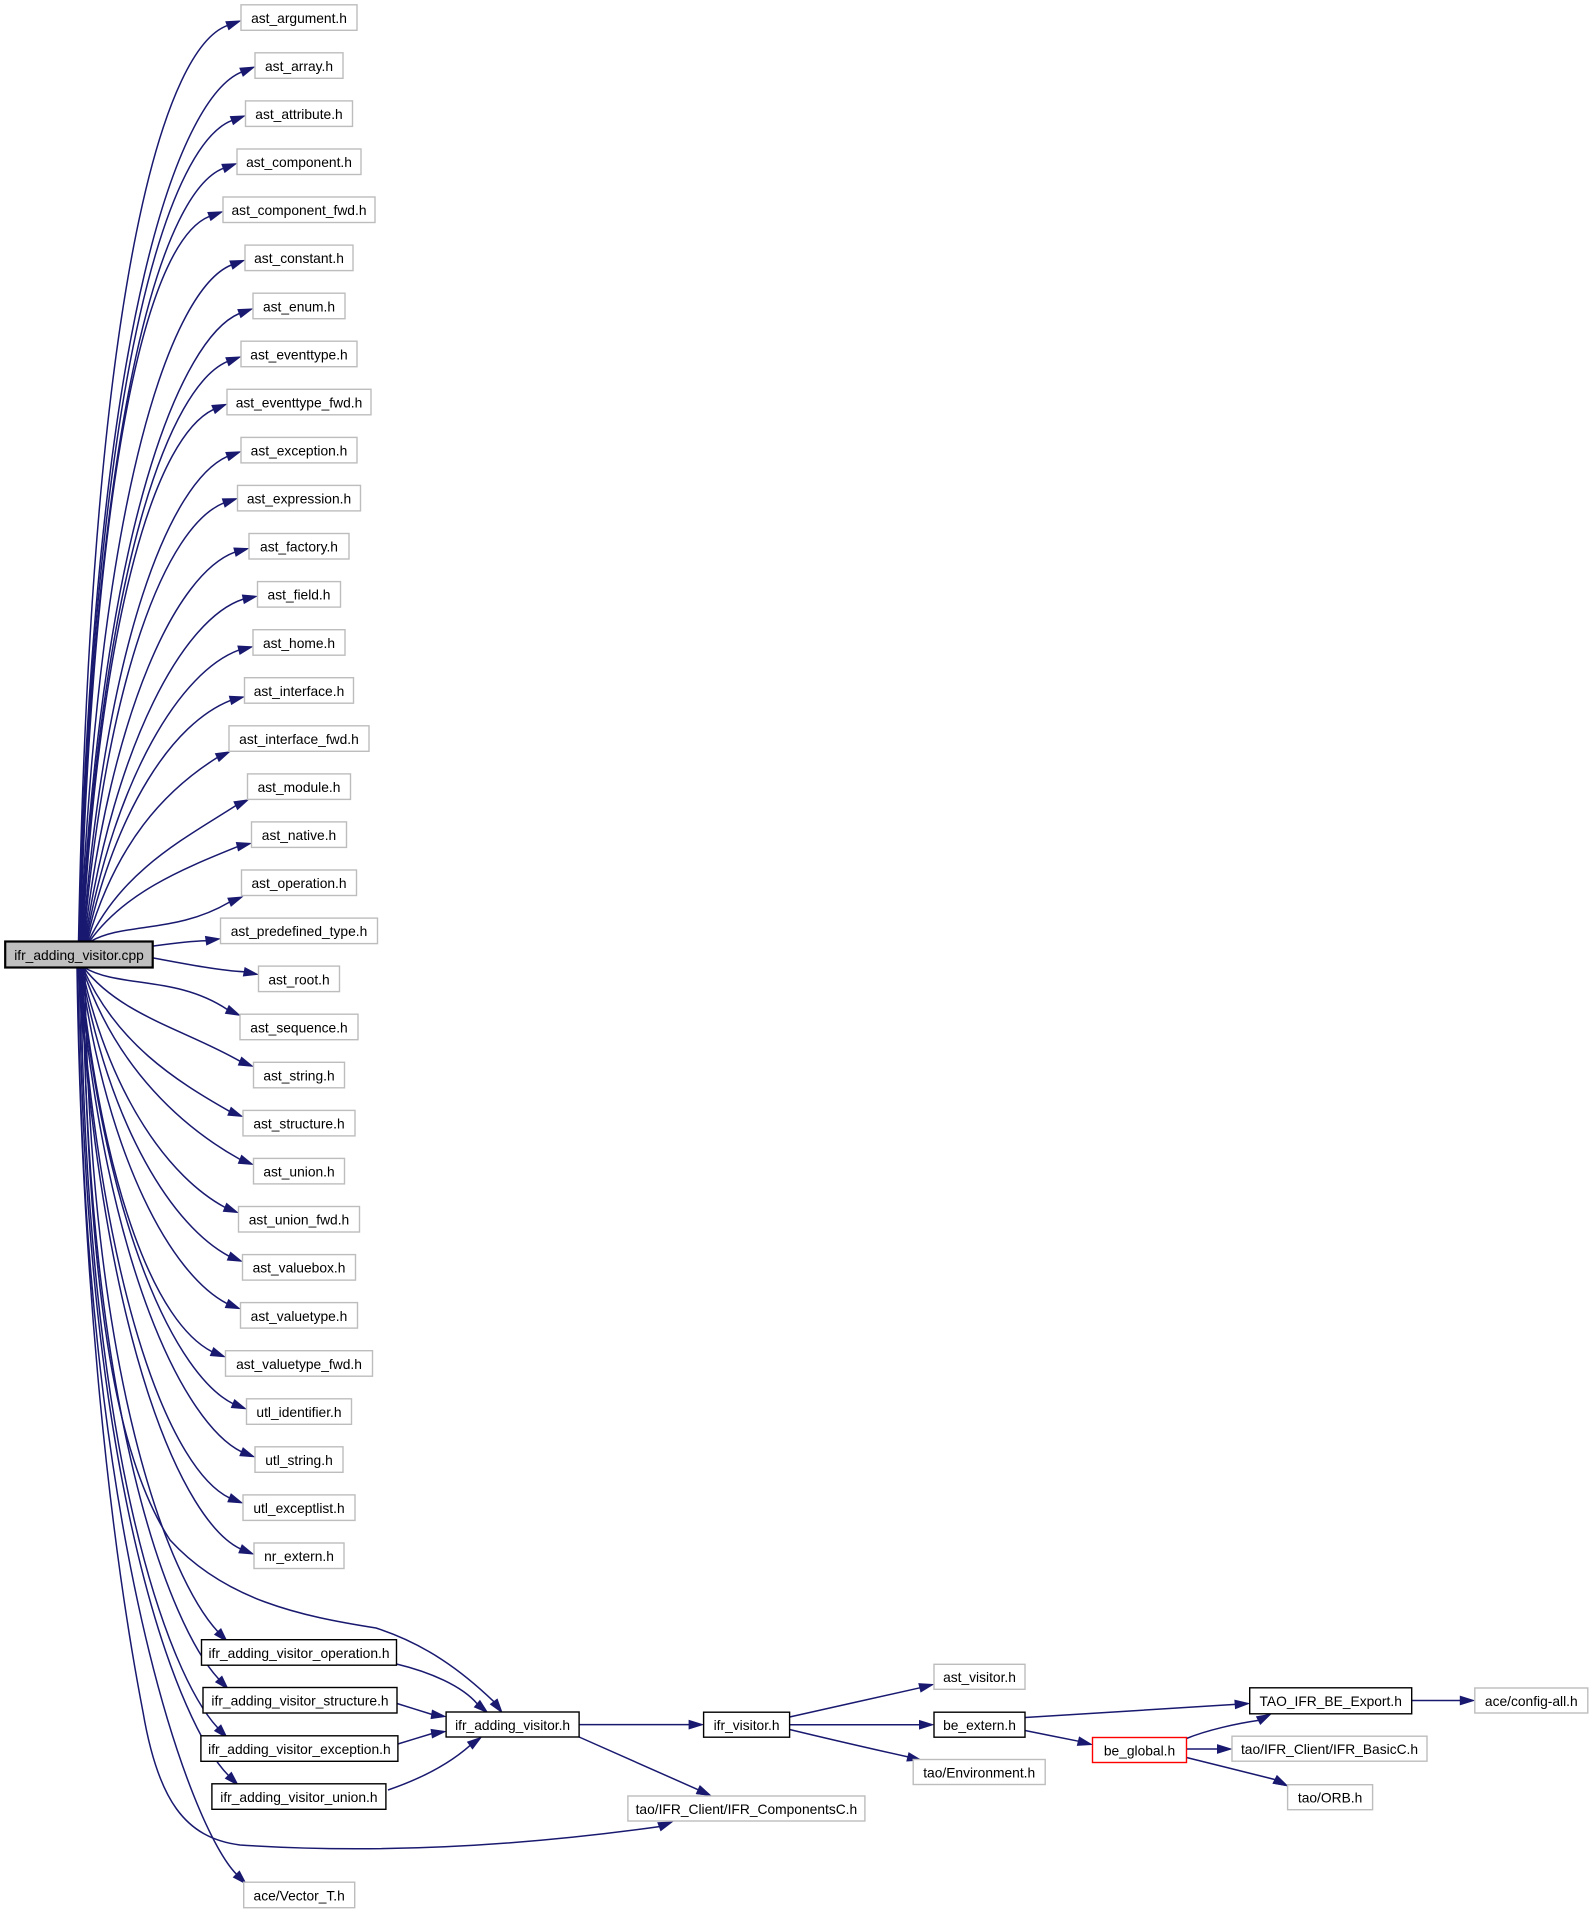 Image resolution: width=1592 pixels, height=1912 pixels. I want to click on svg-text: ifr_adding_visitor_operation.h, so click(298, 1653).